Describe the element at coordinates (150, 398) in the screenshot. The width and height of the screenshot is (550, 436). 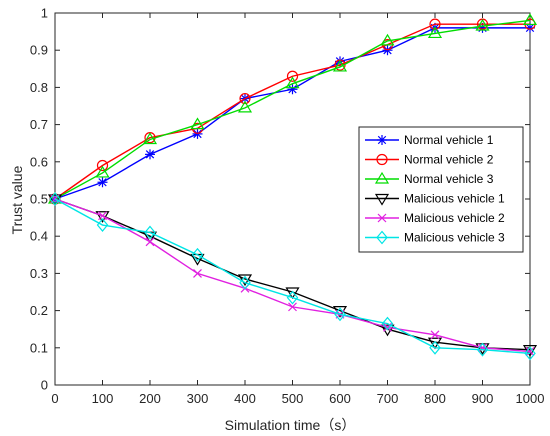
I see `x-tick-label: 200` at that location.